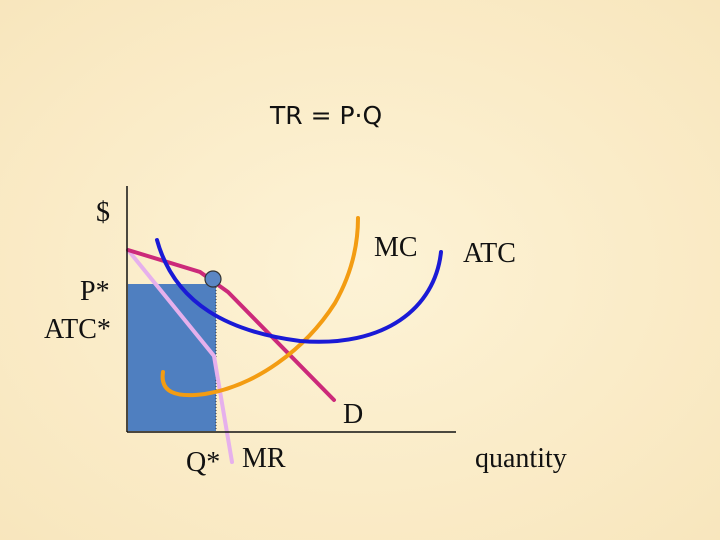  Describe the element at coordinates (396, 247) in the screenshot. I see `mc-label: MC` at that location.